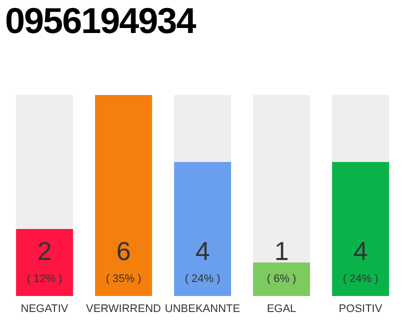  Describe the element at coordinates (44, 308) in the screenshot. I see `x-tick-label: NEGATIV` at that location.